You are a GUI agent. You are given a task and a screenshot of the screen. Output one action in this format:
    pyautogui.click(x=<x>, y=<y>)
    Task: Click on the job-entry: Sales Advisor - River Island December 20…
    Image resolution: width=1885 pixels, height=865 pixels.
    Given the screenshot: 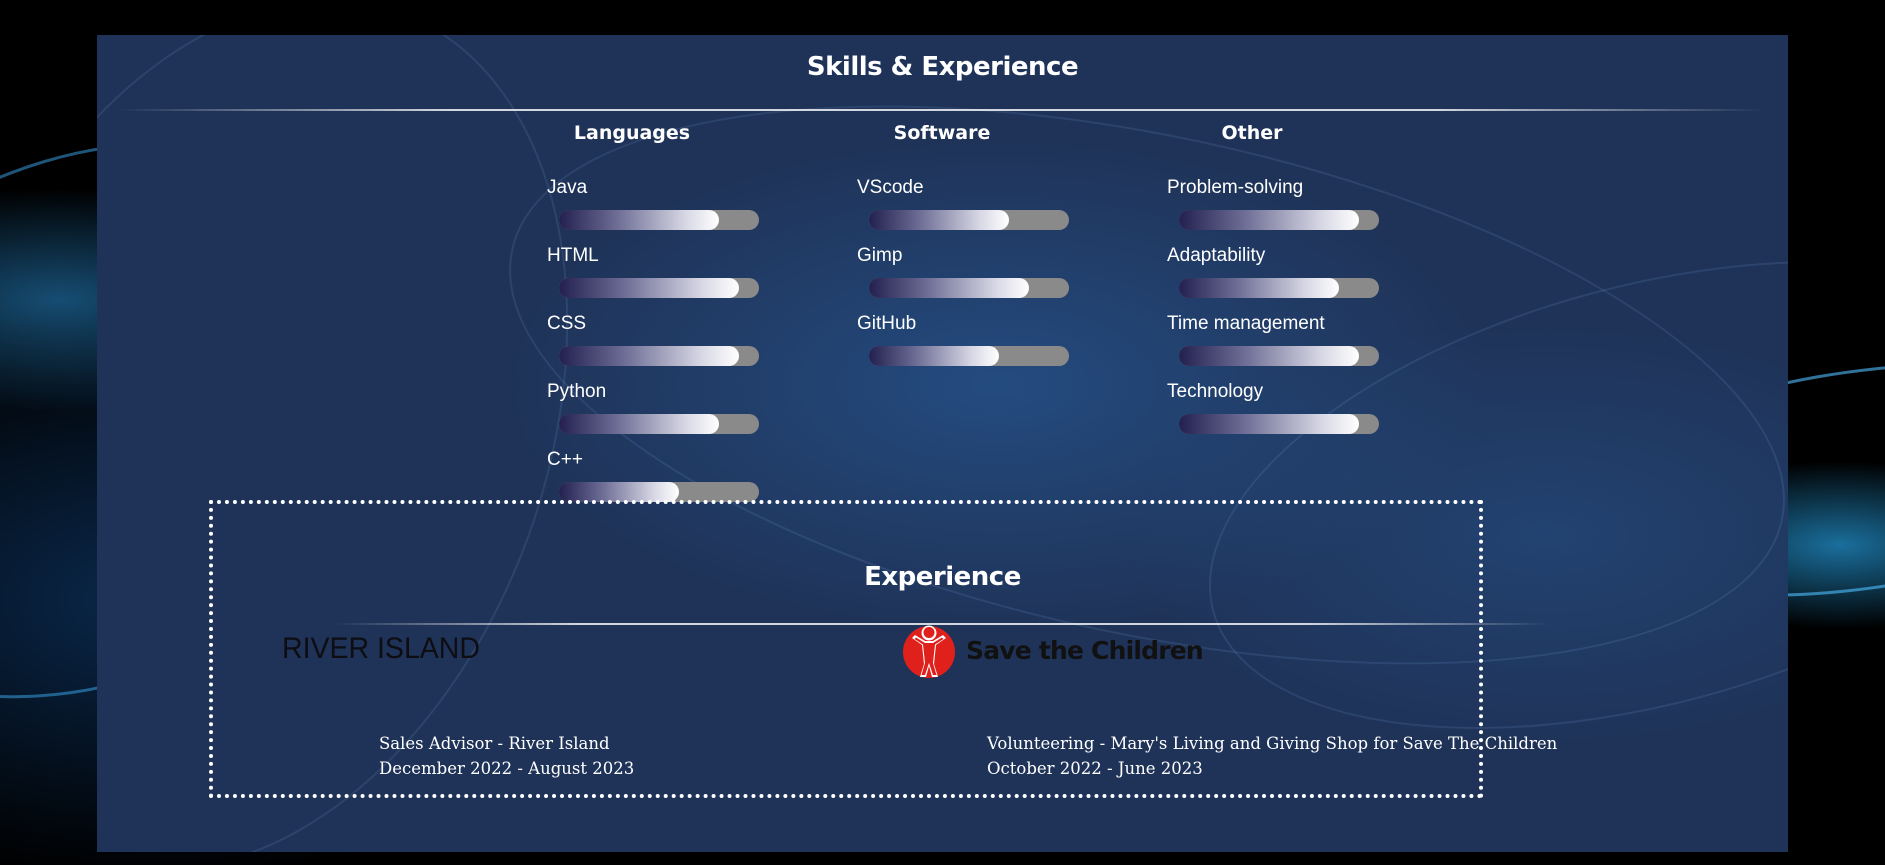 What is the action you would take?
    pyautogui.click(x=506, y=756)
    